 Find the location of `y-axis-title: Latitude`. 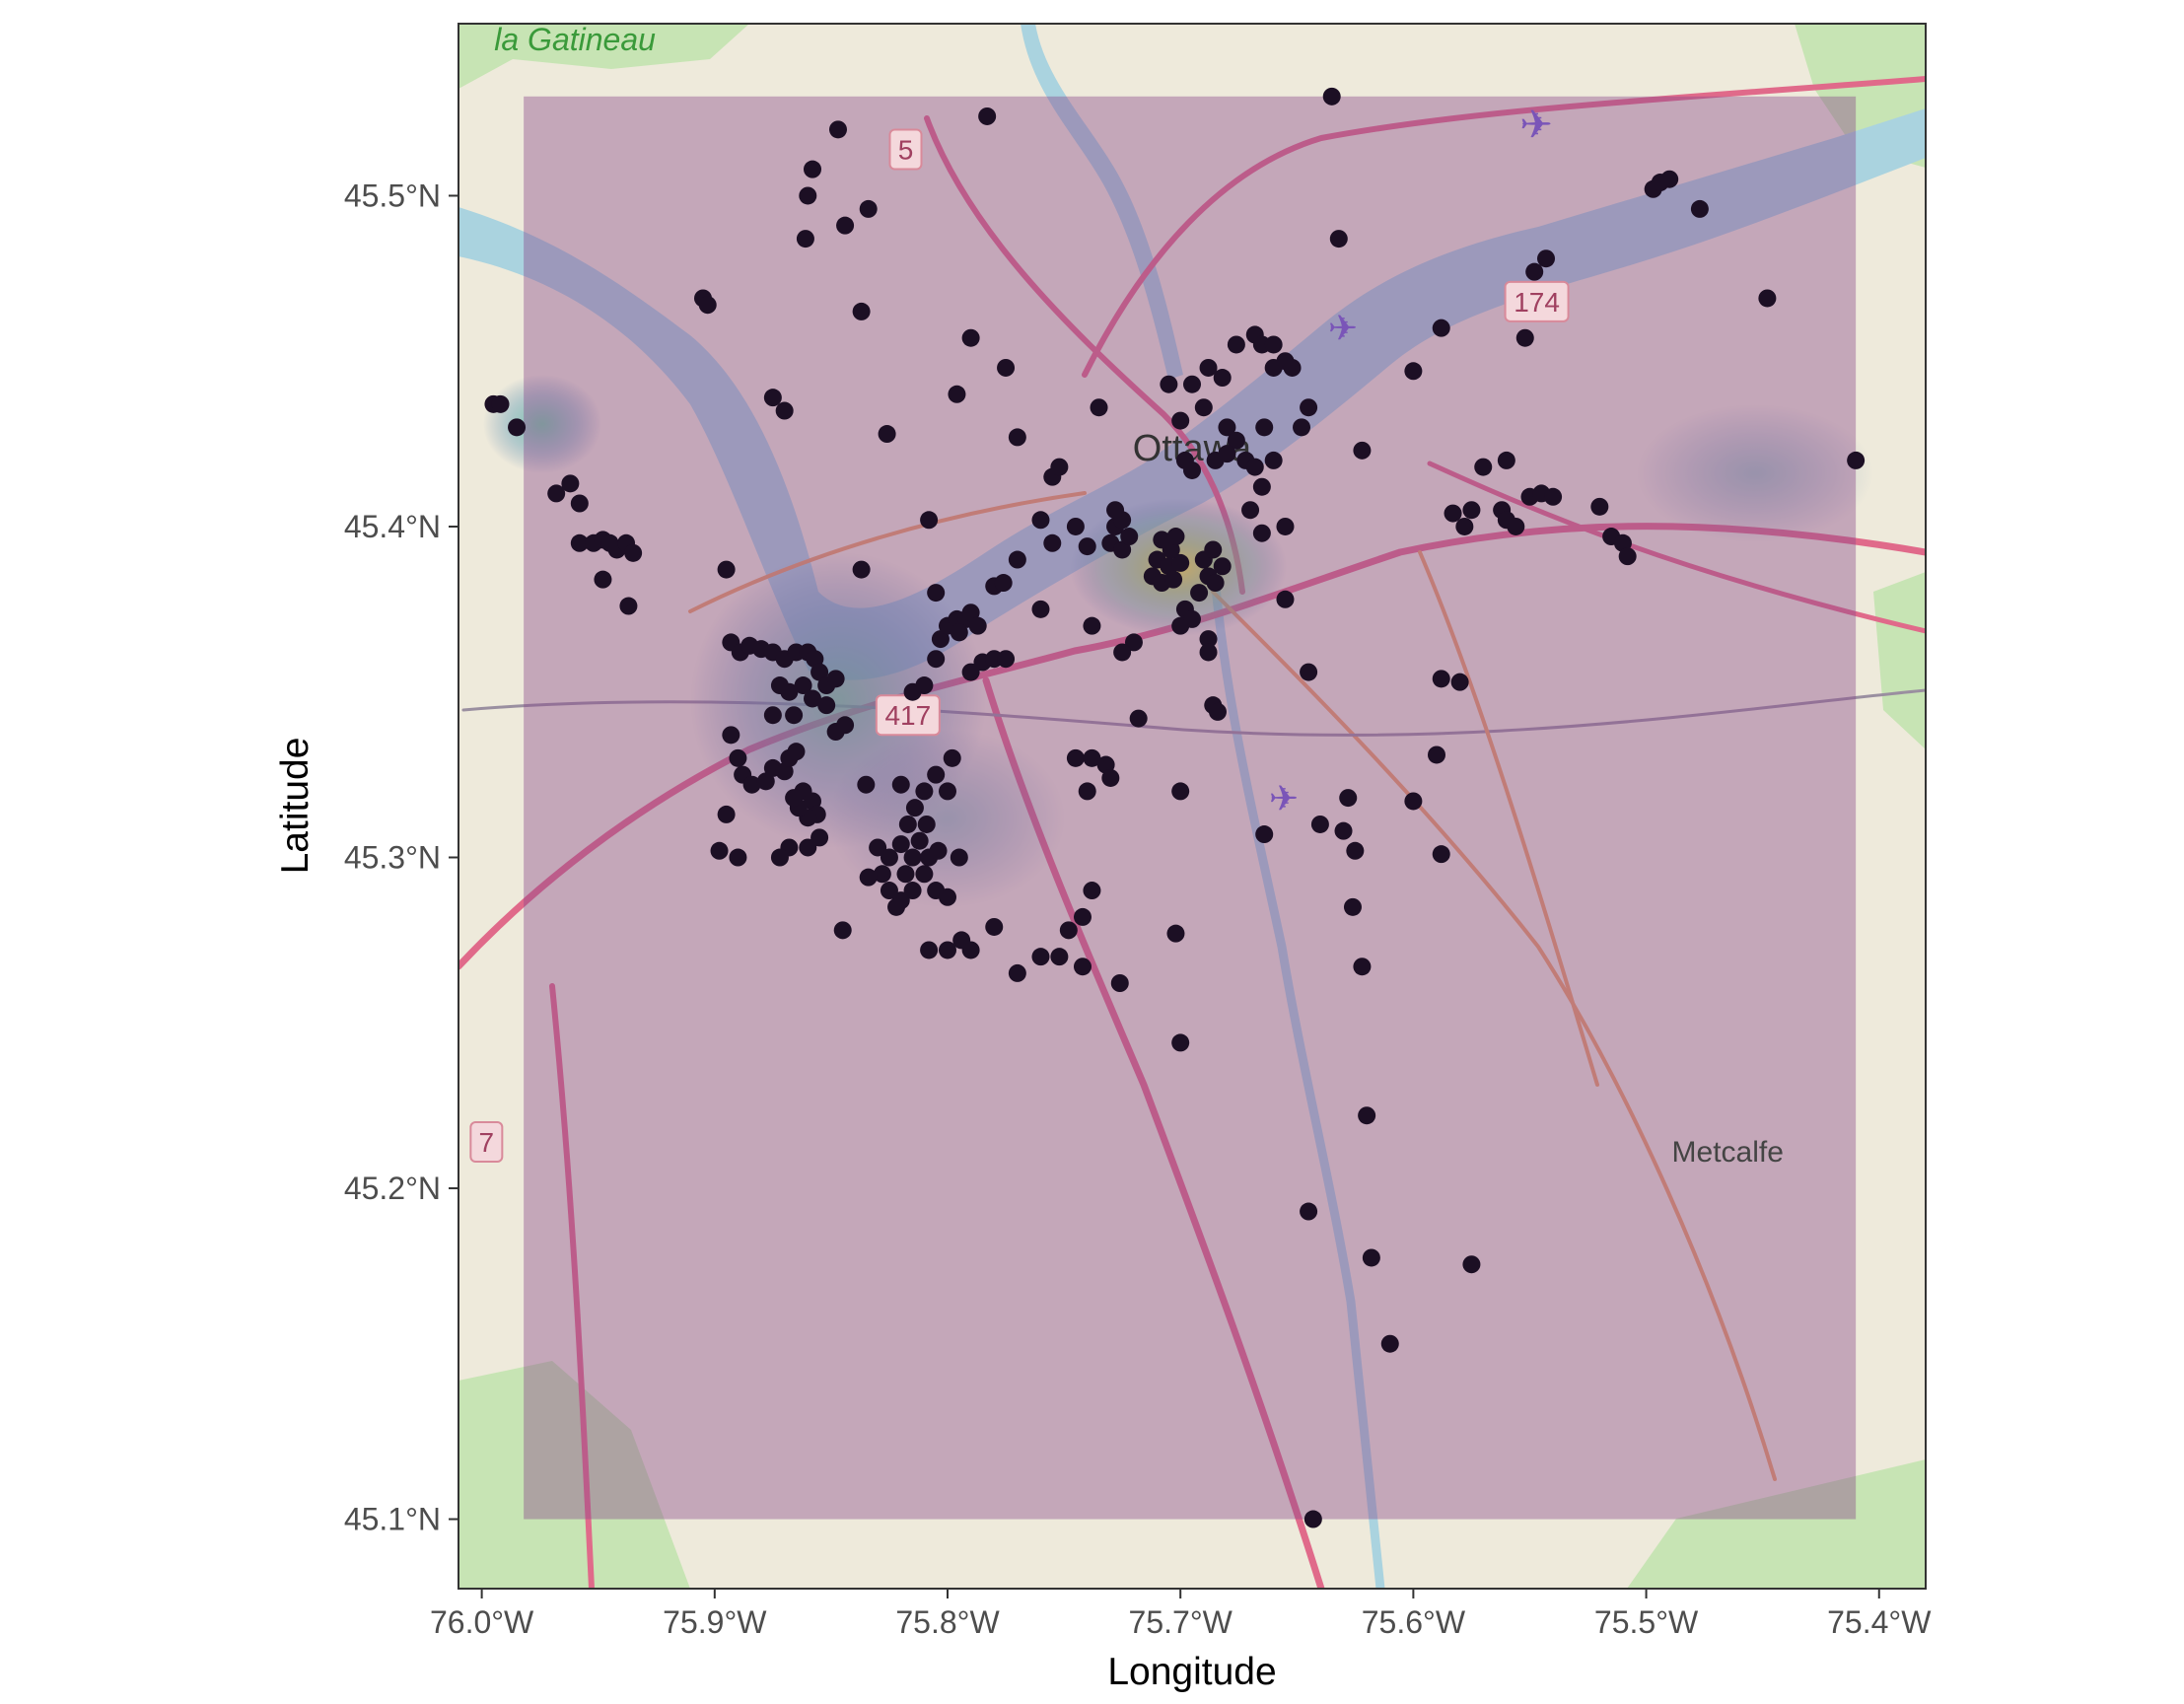

y-axis-title: Latitude is located at coordinates (295, 806).